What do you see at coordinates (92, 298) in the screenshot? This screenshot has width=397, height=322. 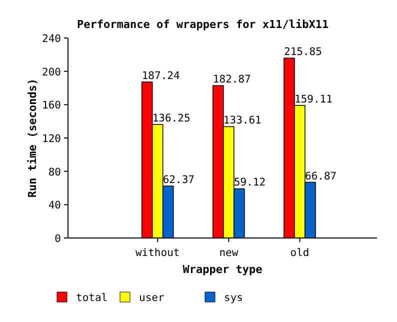 I see `legend-label: total` at bounding box center [92, 298].